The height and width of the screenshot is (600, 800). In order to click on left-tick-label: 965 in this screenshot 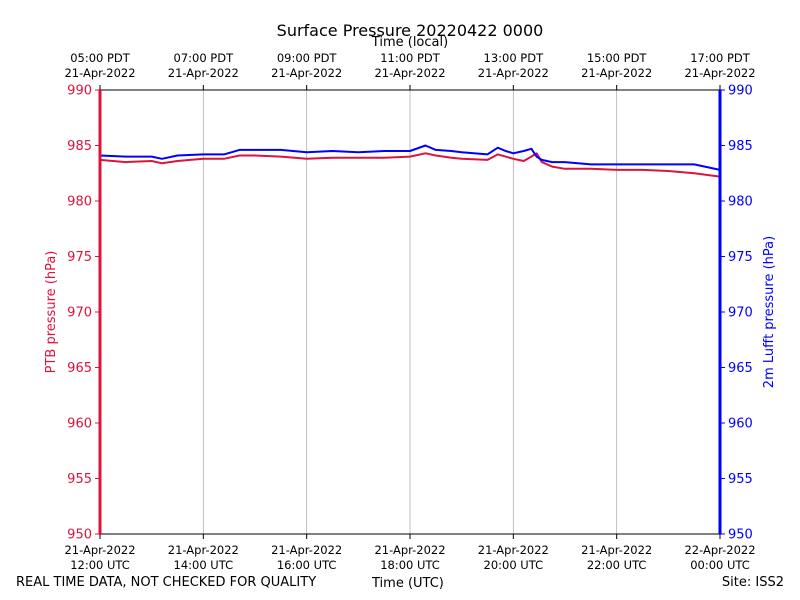, I will do `click(79, 368)`.